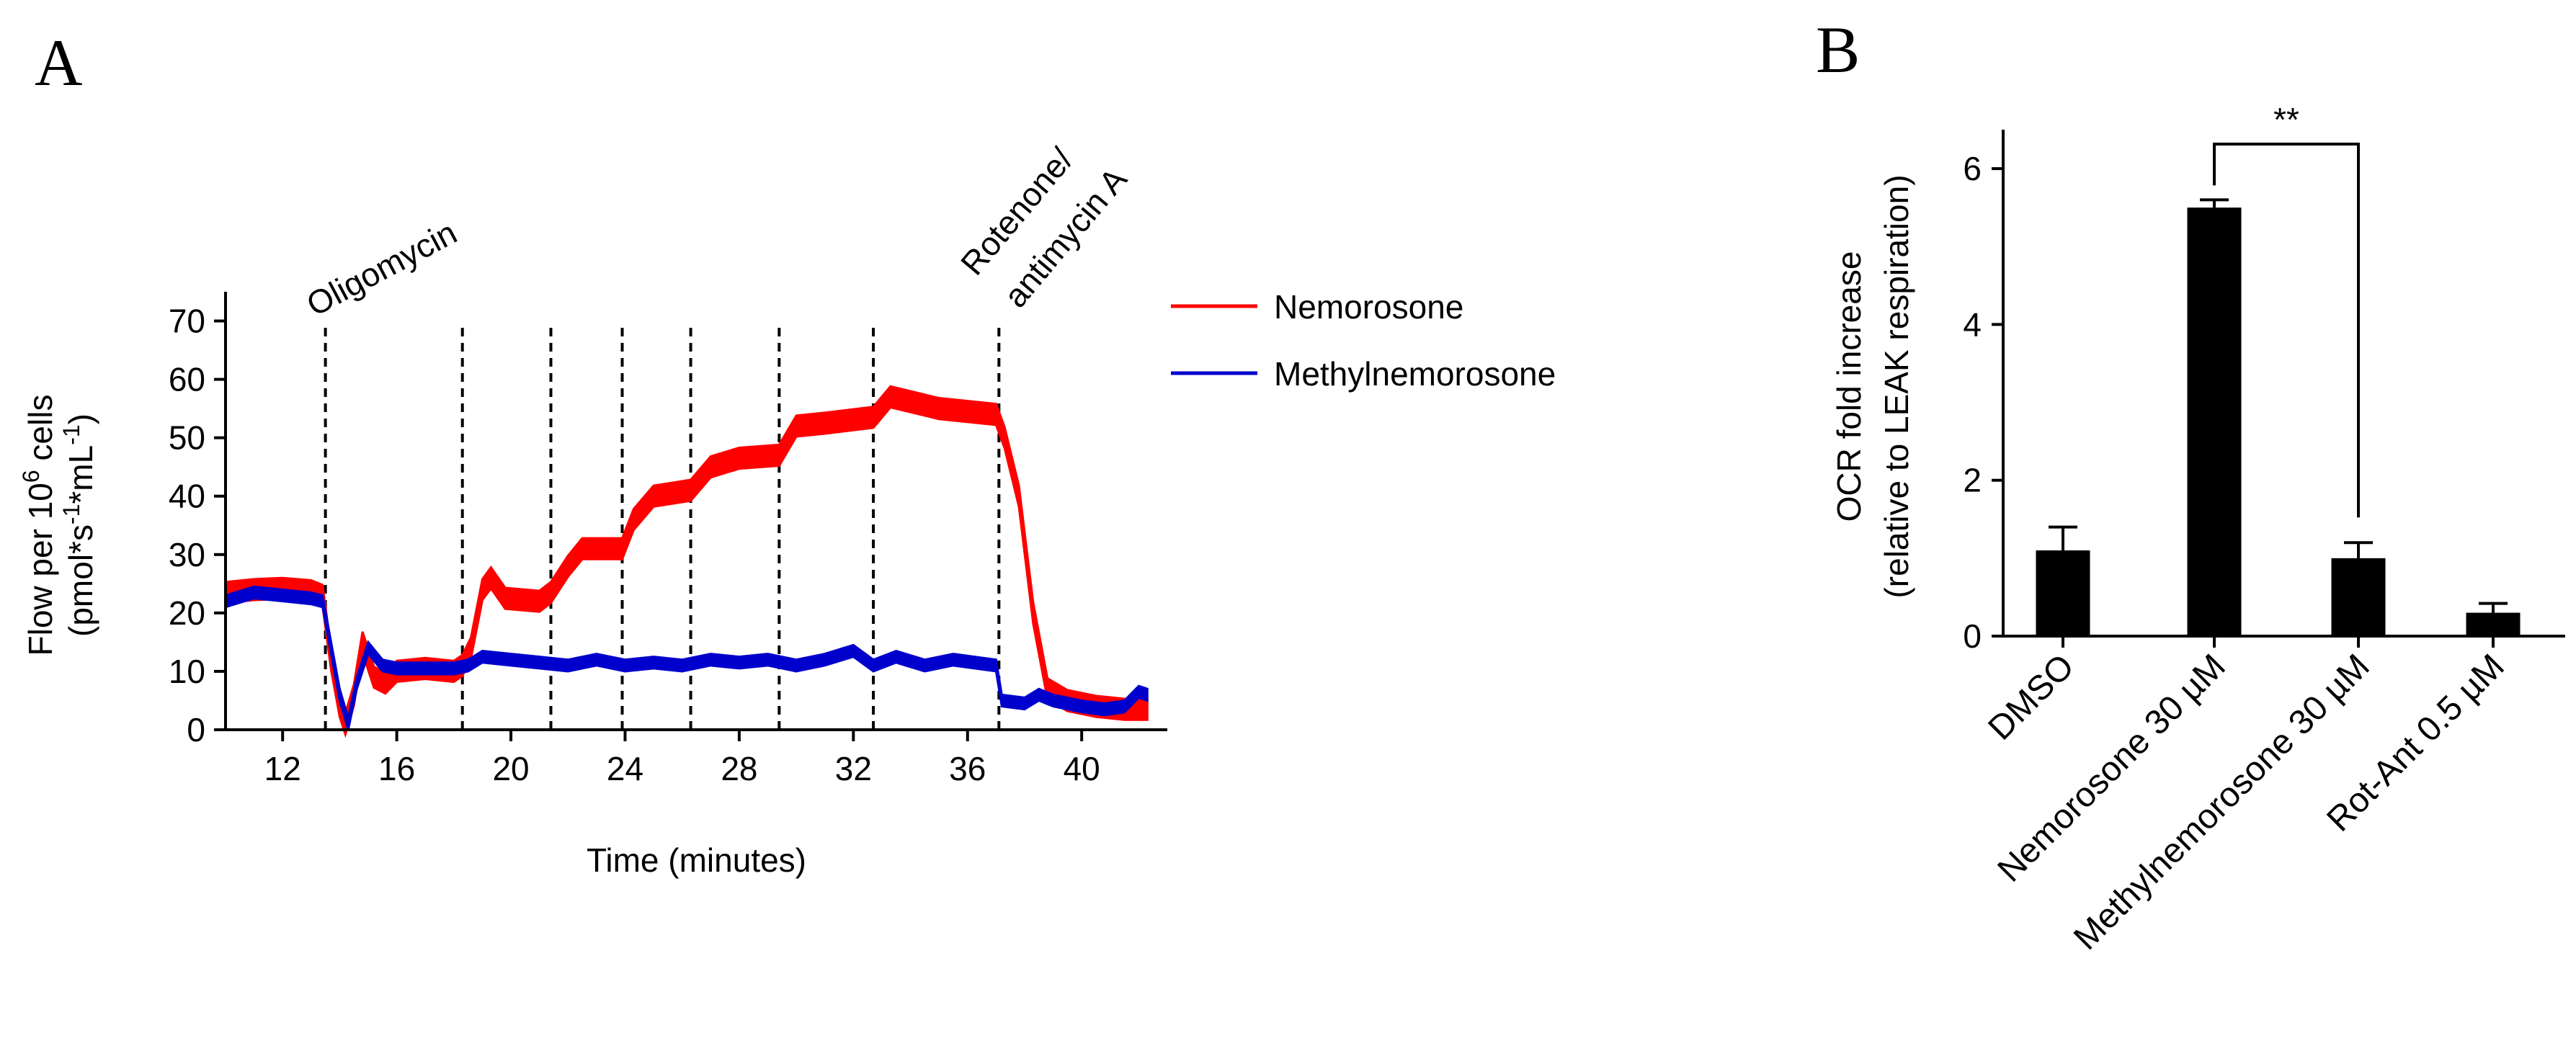 The width and height of the screenshot is (2576, 1046). Describe the element at coordinates (1838, 49) in the screenshot. I see `panel-b-letter: B` at that location.